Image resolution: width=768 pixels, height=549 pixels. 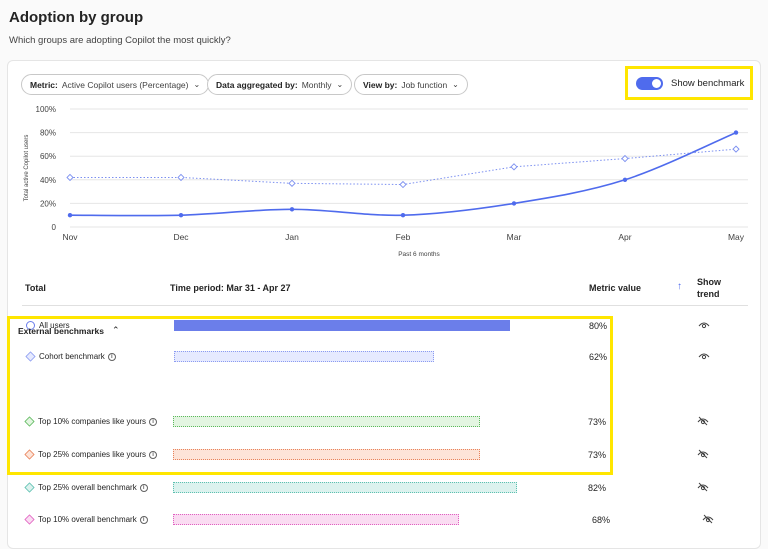 I want to click on table-row: Top 10% companies like yours i 73%, so click(x=385, y=422).